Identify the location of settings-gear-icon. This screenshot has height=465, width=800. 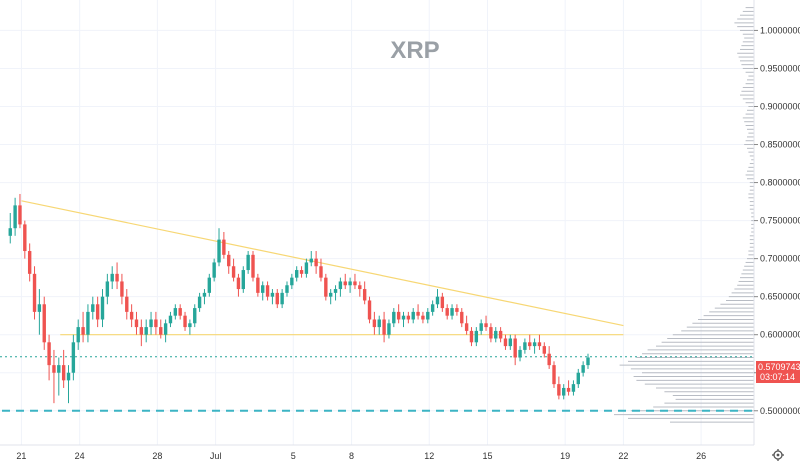
(778, 455).